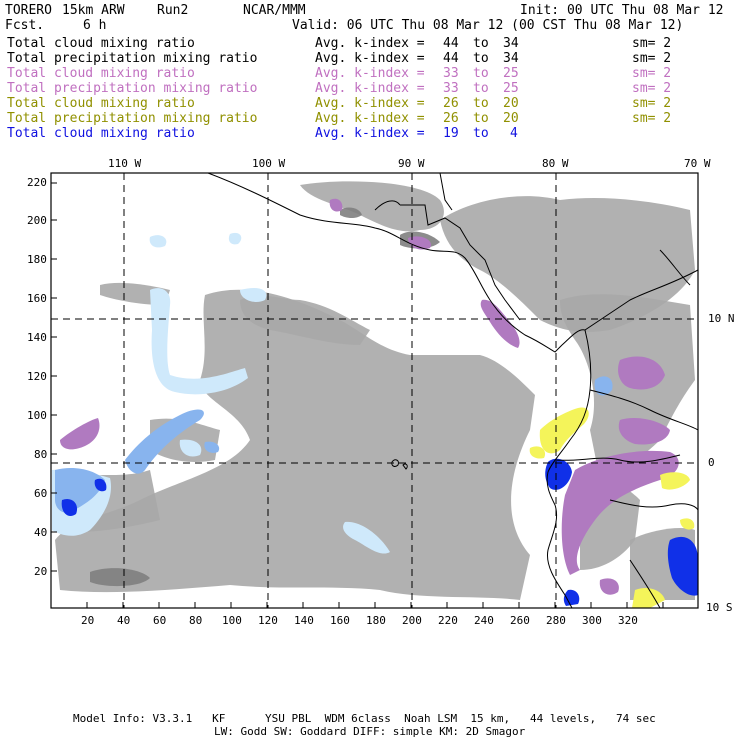  What do you see at coordinates (451, 118) in the screenshot?
I see `legend-kindex-from: 26` at bounding box center [451, 118].